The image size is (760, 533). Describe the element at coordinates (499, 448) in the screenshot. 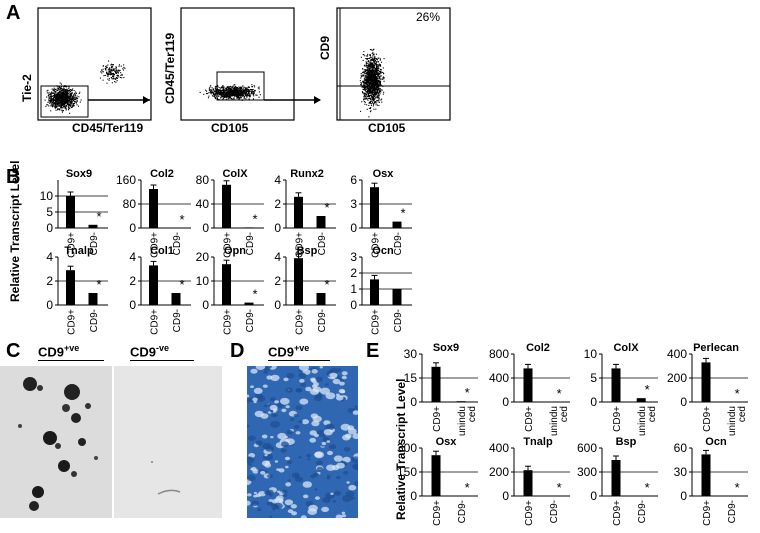

I see `y-tick-label: 400` at that location.